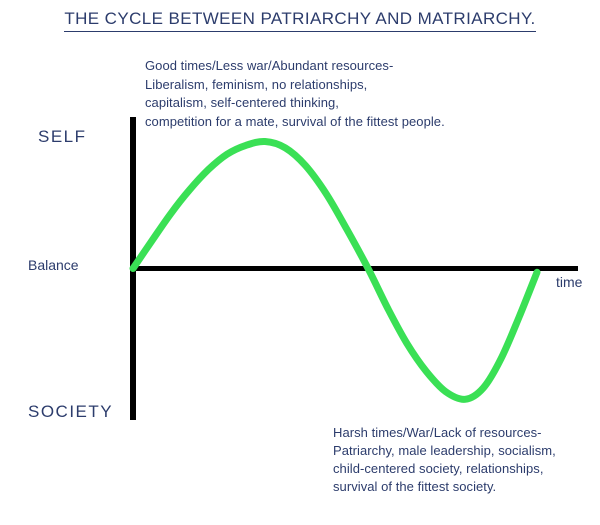  Describe the element at coordinates (256, 84) in the screenshot. I see `annotation-line: Liberalism, feminism, no relationships,` at that location.